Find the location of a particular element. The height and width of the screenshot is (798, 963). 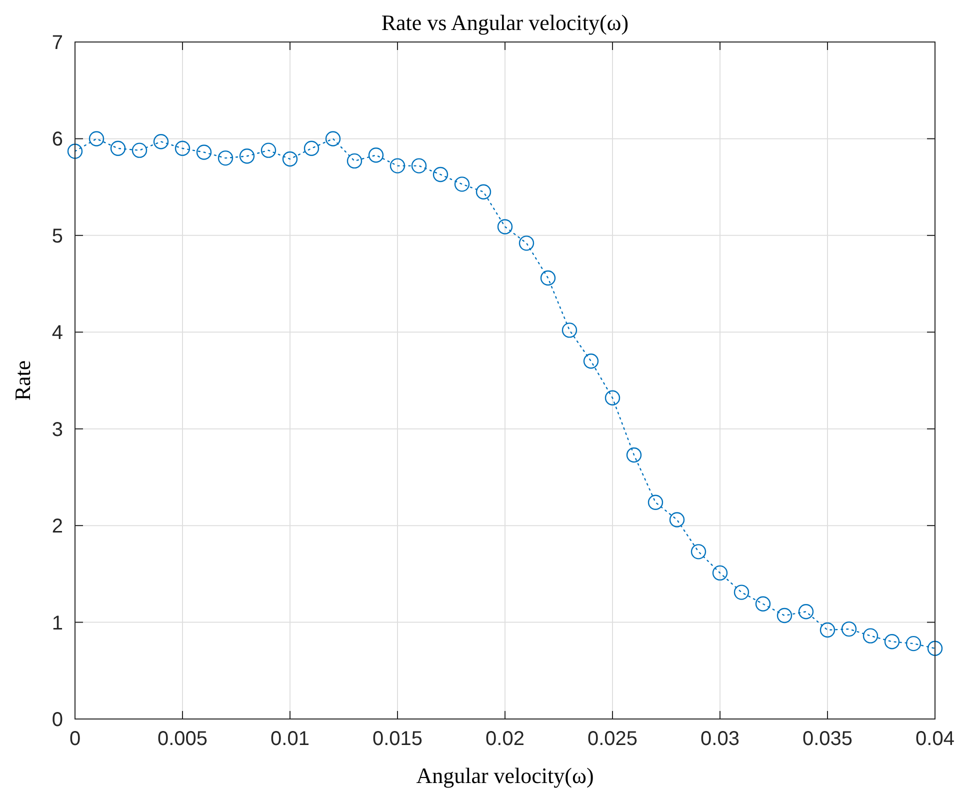

y-tick-label: 0 is located at coordinates (57, 720).